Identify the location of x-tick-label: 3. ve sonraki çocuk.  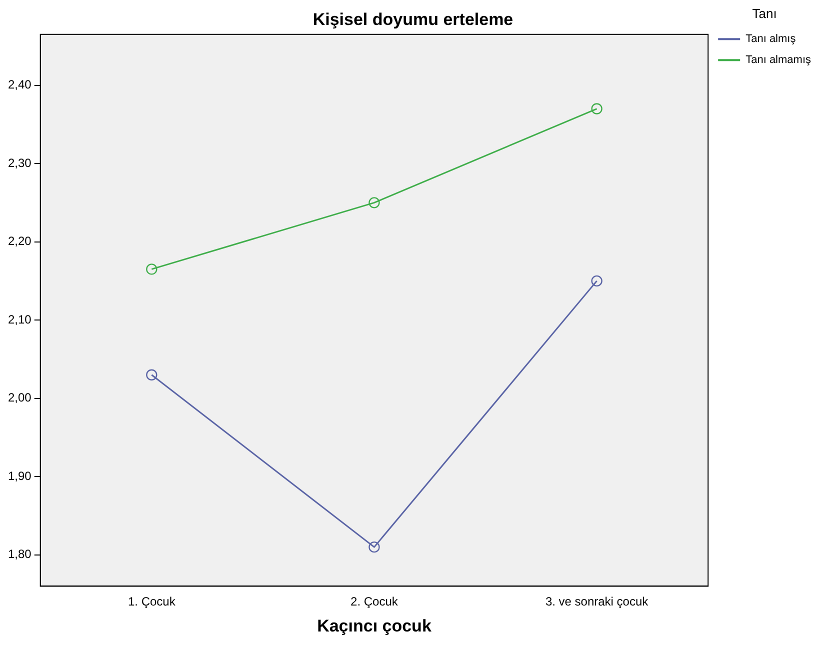
(597, 601).